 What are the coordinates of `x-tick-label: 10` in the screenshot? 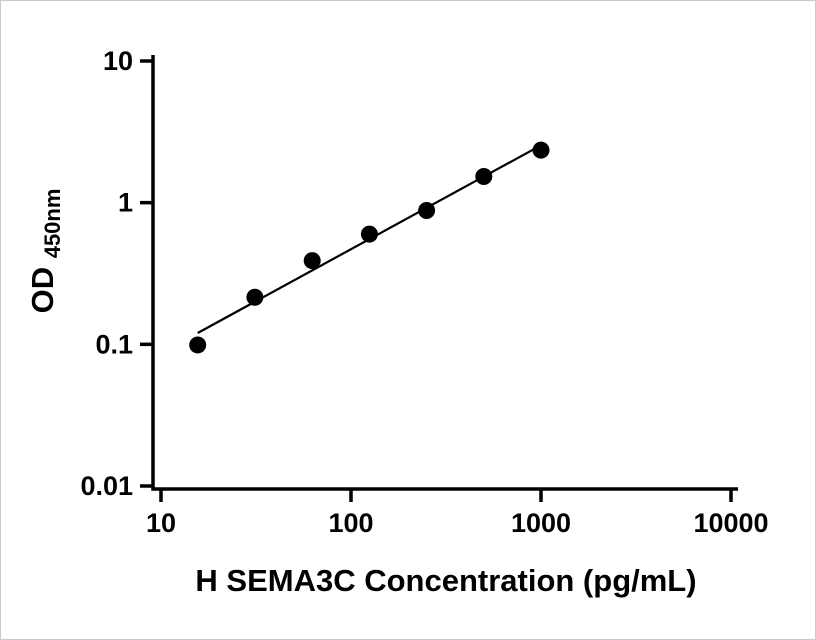 It's located at (161, 523).